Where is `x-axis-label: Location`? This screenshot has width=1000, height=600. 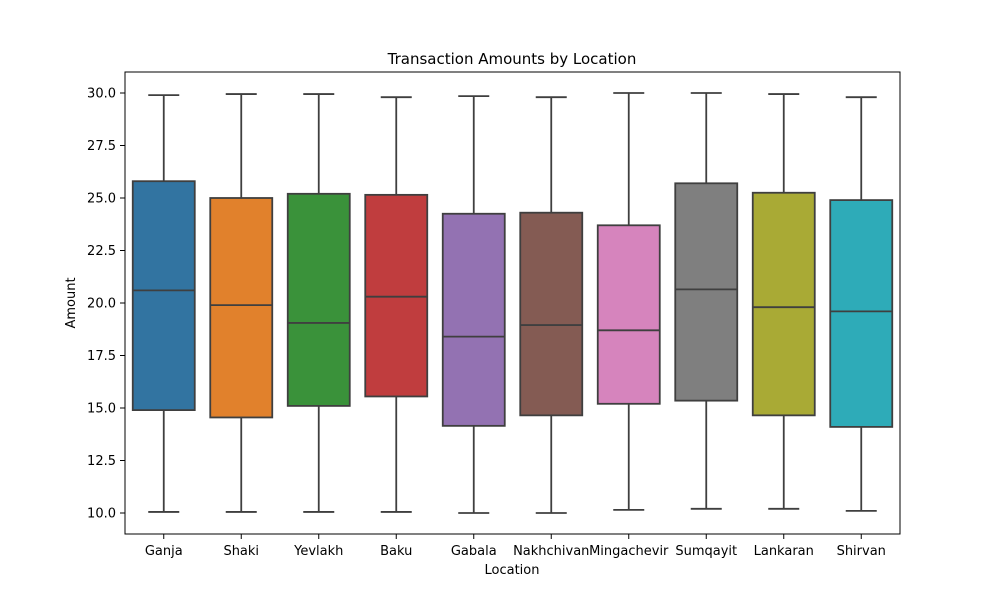 x-axis-label: Location is located at coordinates (512, 570).